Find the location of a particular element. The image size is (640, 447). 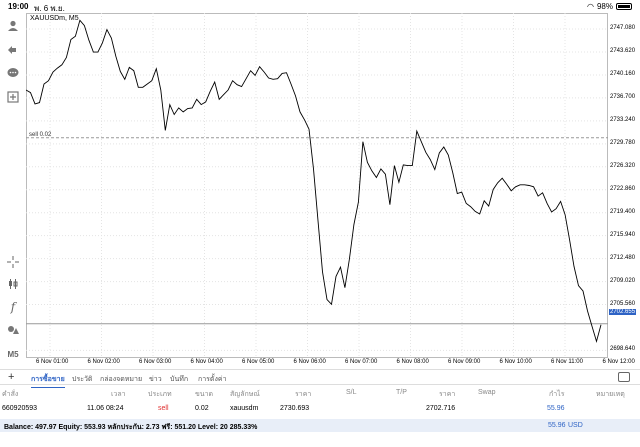

candlestick-icon is located at coordinates (13, 284).